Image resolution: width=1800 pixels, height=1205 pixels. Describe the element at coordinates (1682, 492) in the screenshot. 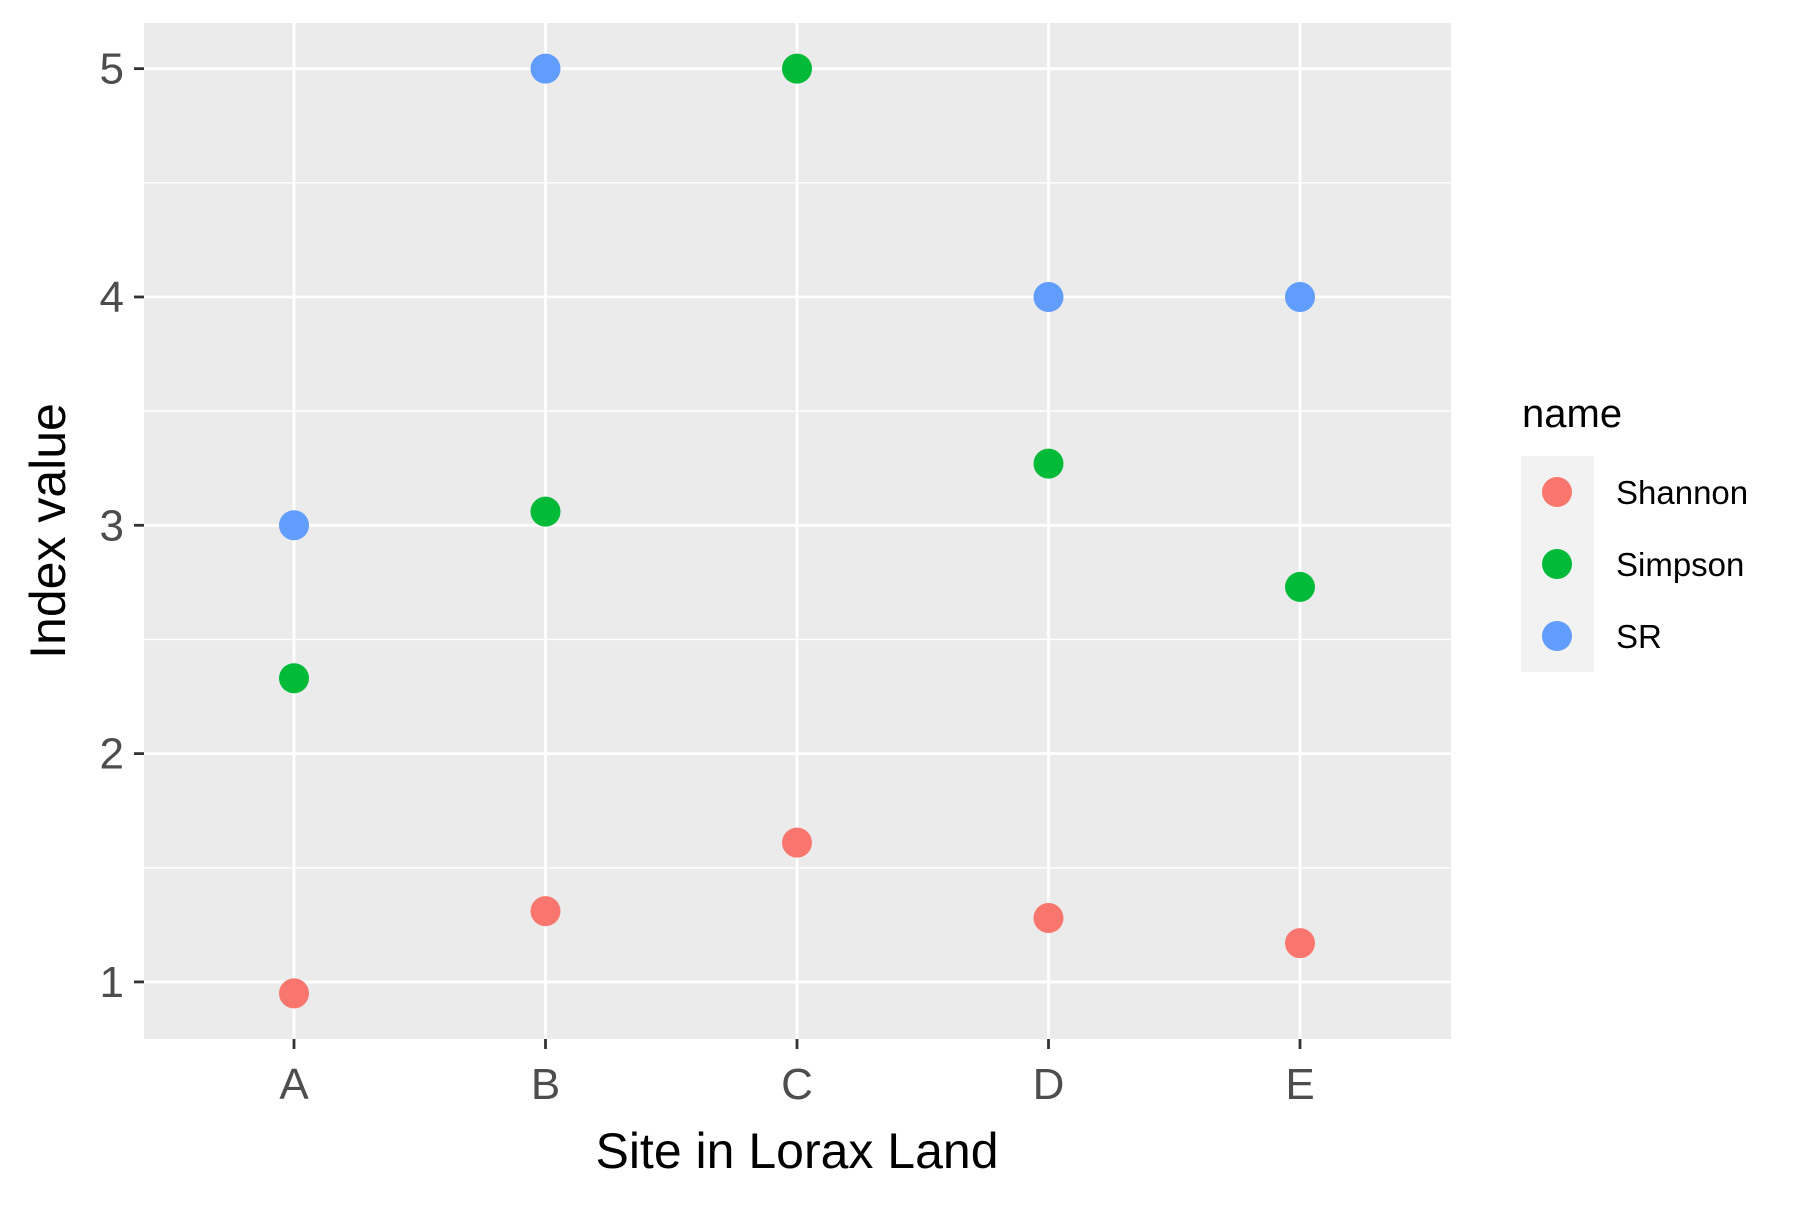

I see `legend-label: Shannon` at that location.